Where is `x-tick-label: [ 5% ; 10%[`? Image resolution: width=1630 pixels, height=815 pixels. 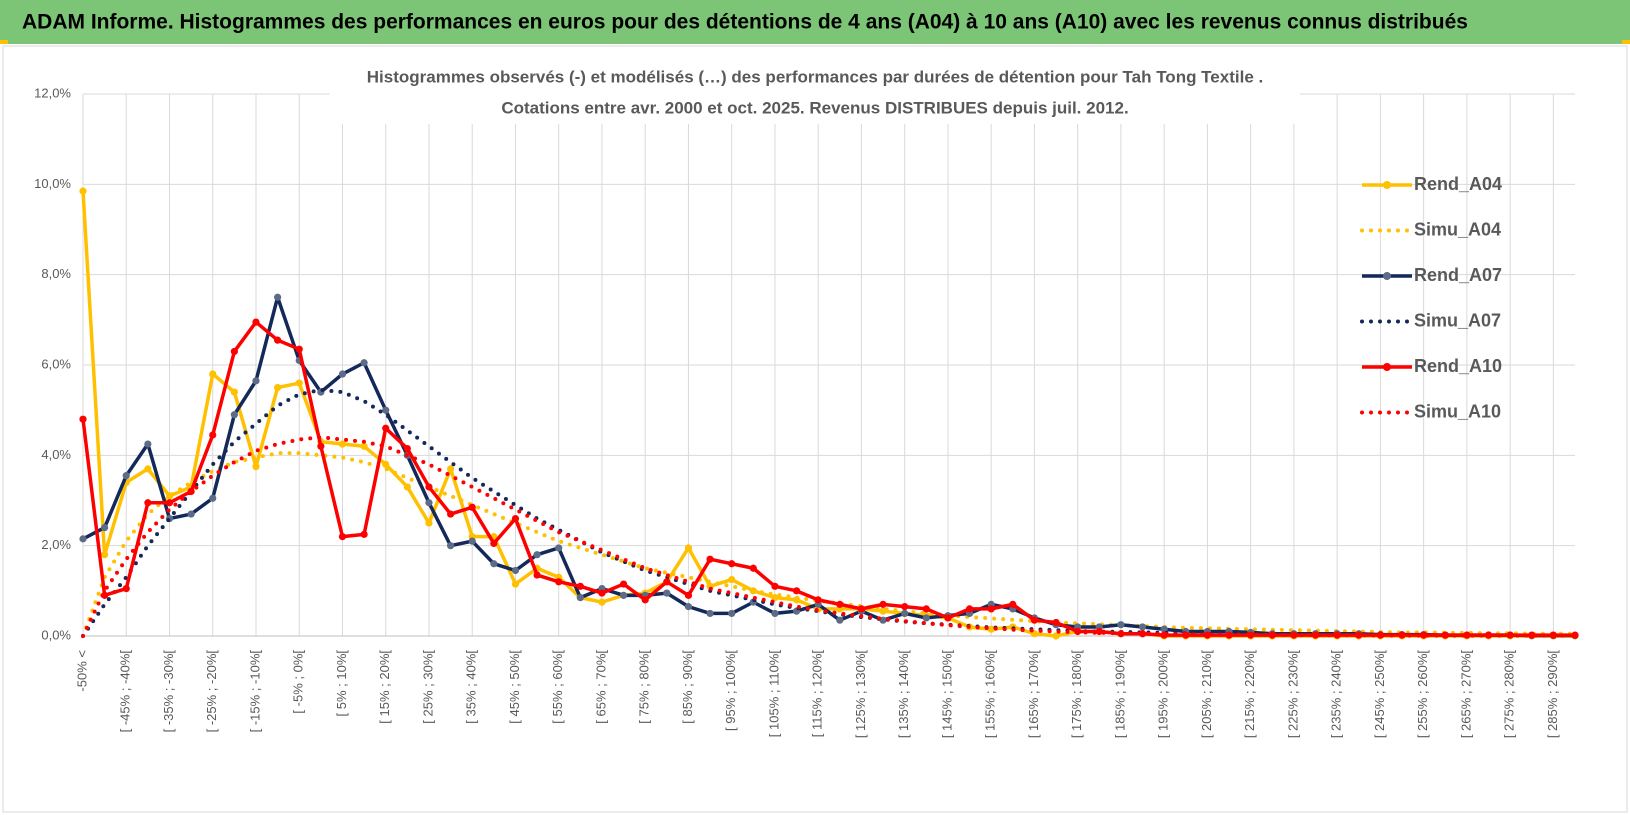 x-tick-label: [ 5% ; 10%[ is located at coordinates (341, 683).